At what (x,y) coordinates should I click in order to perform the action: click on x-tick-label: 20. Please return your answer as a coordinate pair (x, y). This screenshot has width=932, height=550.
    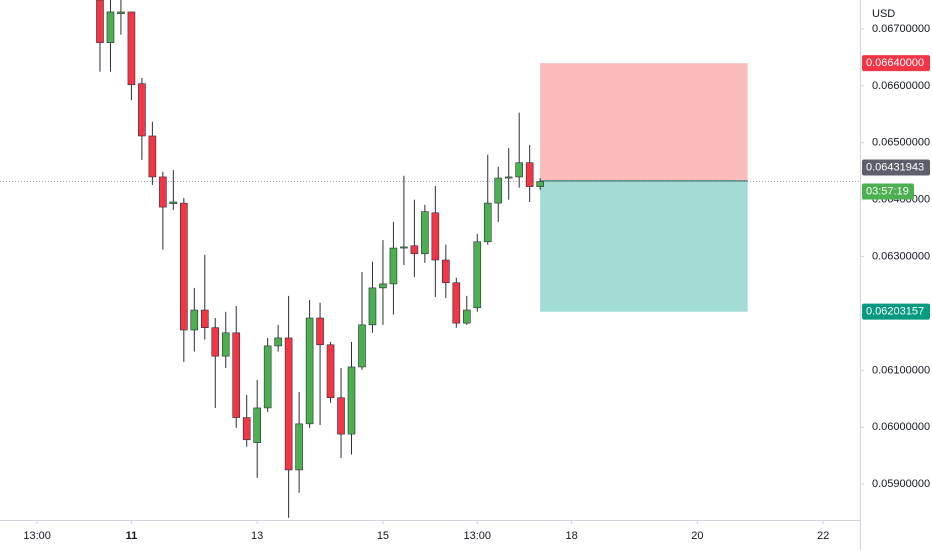
    Looking at the image, I should click on (697, 536).